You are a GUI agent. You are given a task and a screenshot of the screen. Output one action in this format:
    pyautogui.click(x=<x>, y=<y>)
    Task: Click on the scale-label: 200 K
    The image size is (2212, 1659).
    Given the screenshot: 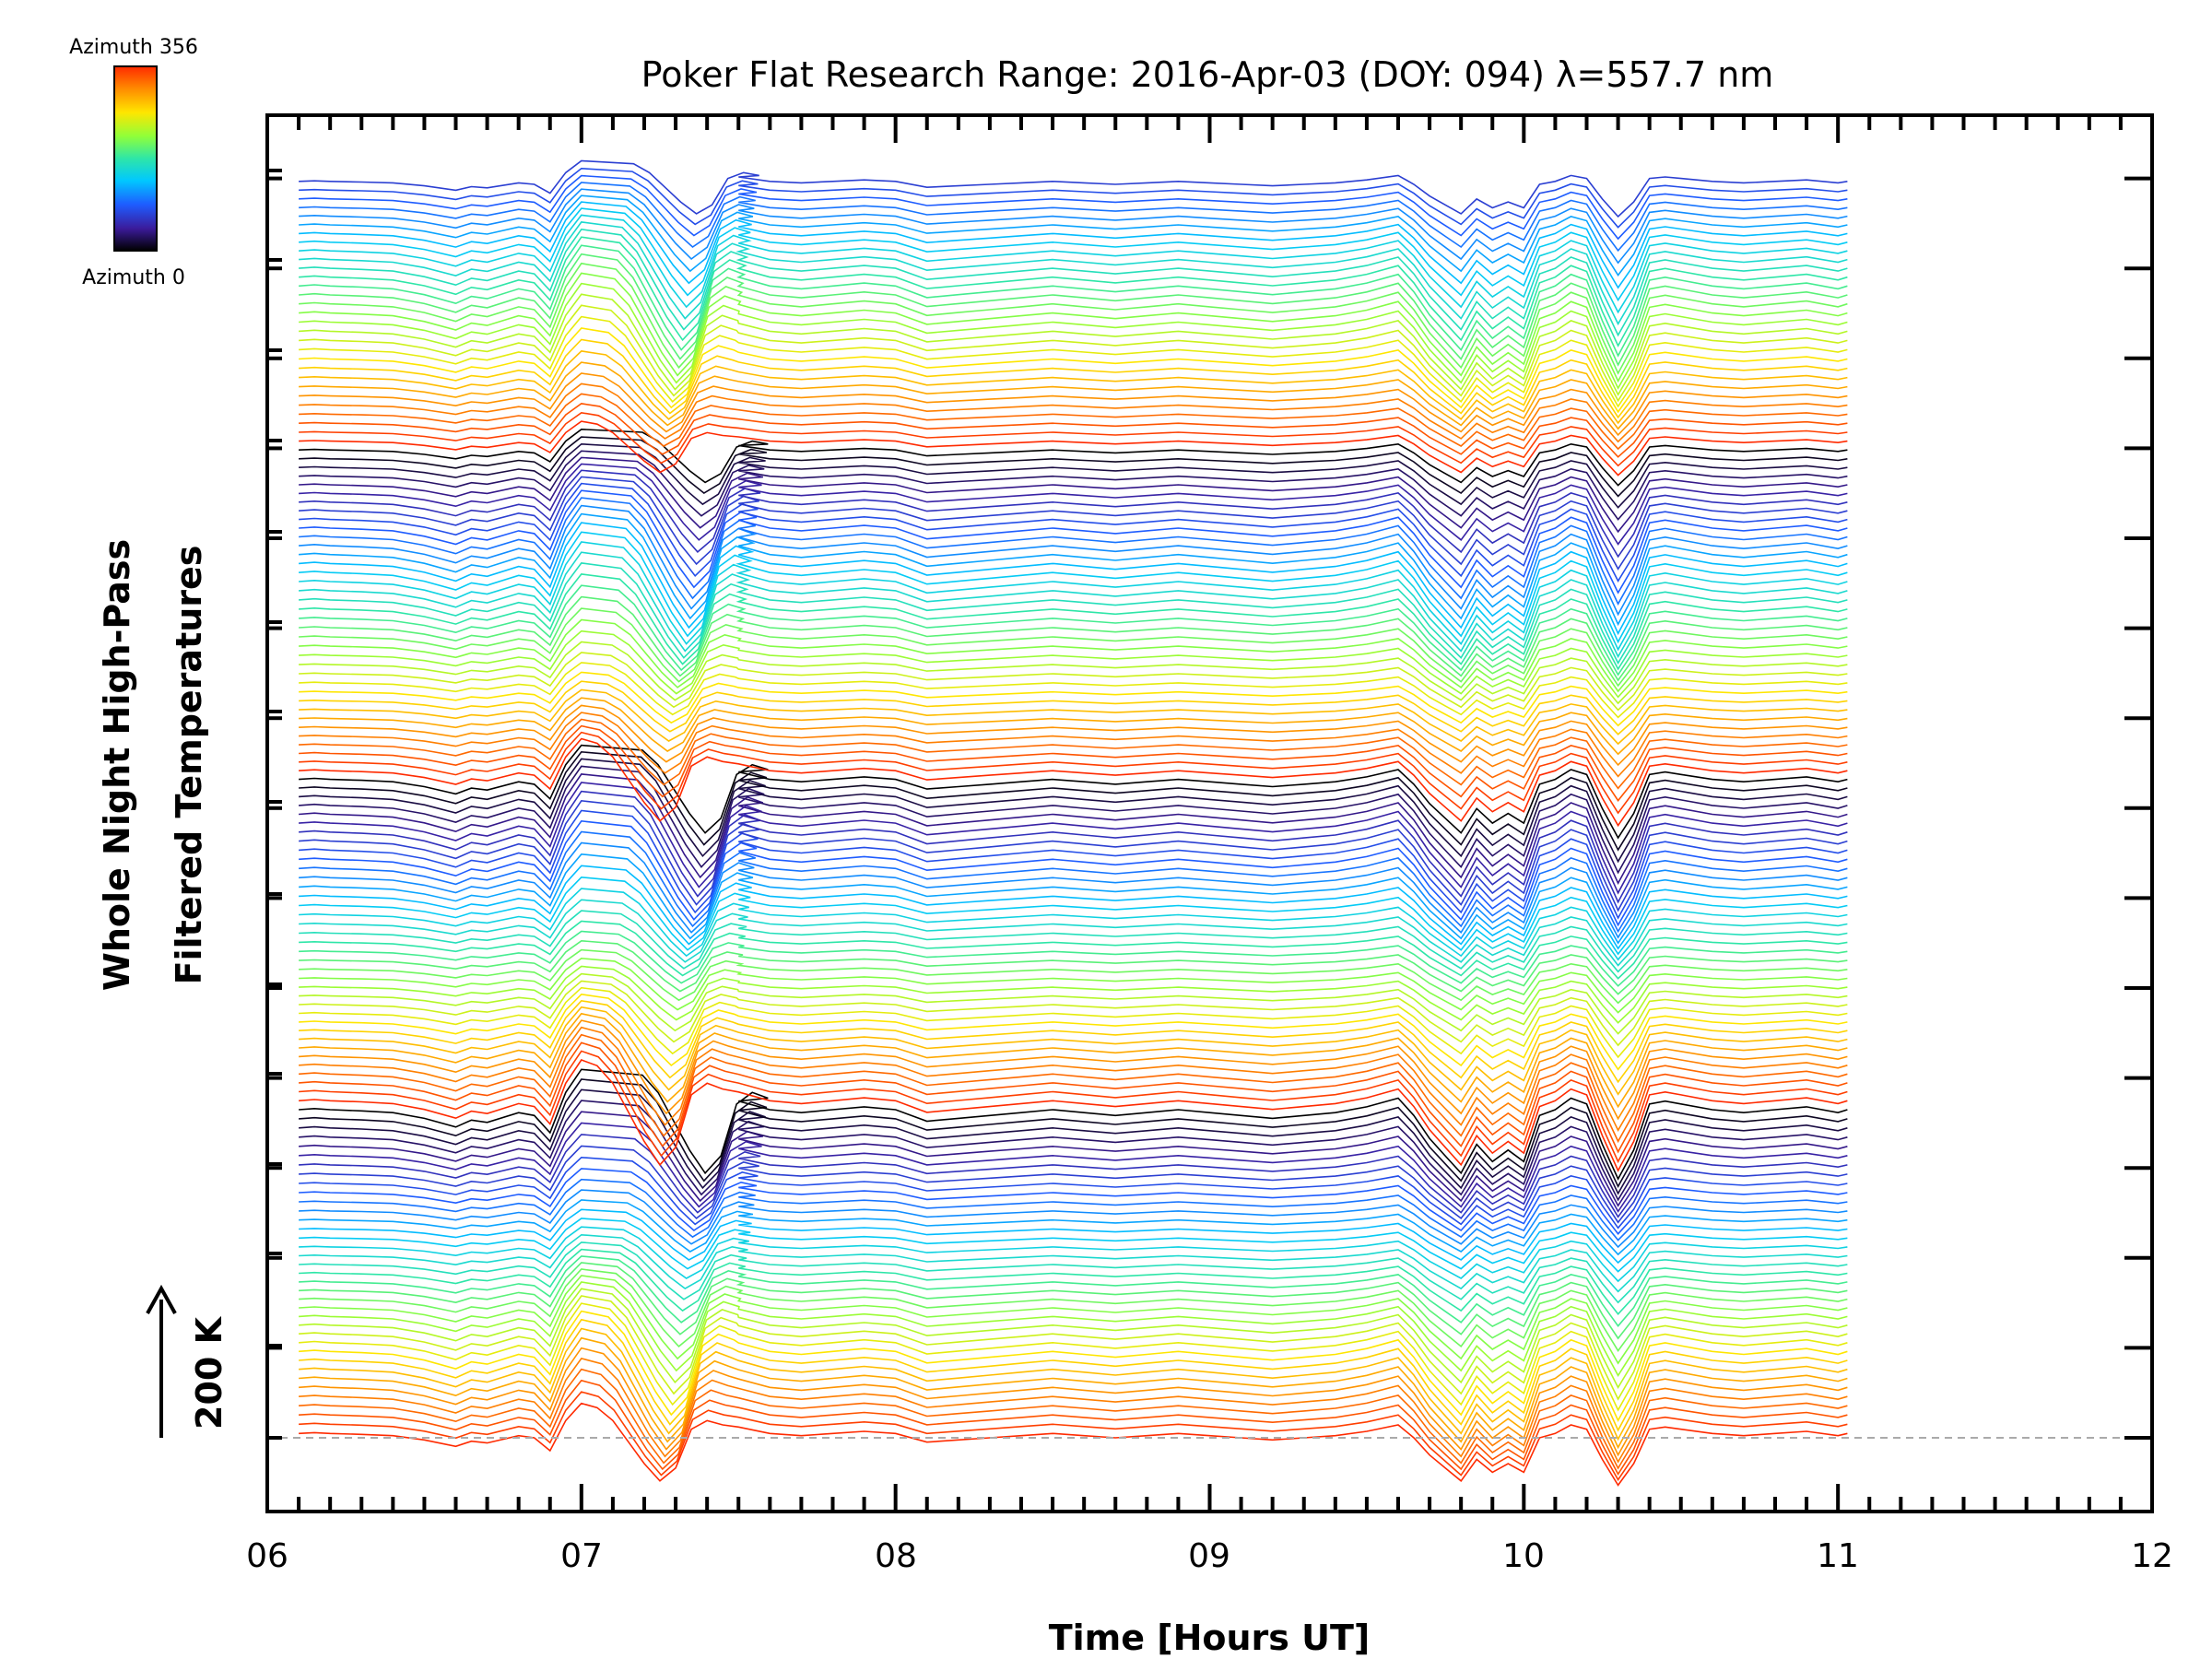 What is the action you would take?
    pyautogui.click(x=209, y=1372)
    